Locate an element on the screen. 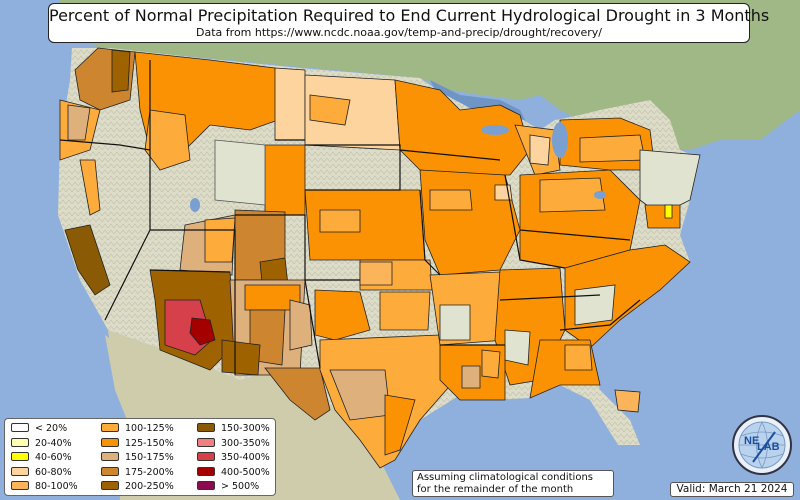 Image resolution: width=800 pixels, height=500 pixels. legend-item: 100-125% is located at coordinates (137, 428).